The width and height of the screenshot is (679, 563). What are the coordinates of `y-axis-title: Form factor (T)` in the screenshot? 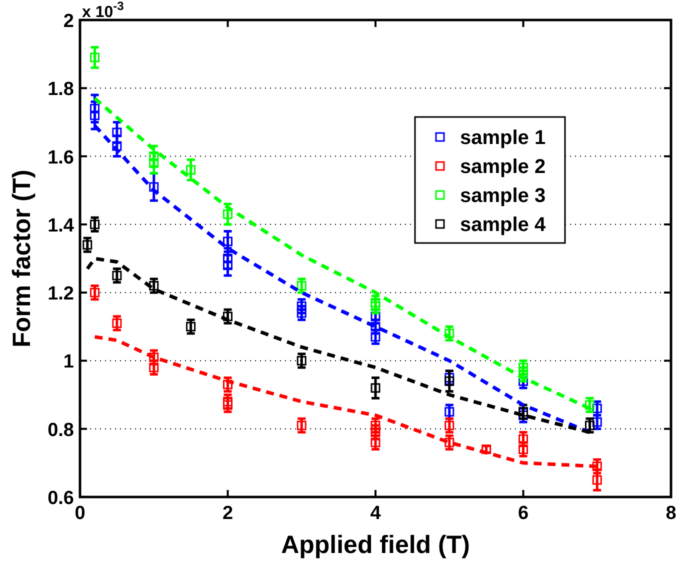 It's located at (22, 259).